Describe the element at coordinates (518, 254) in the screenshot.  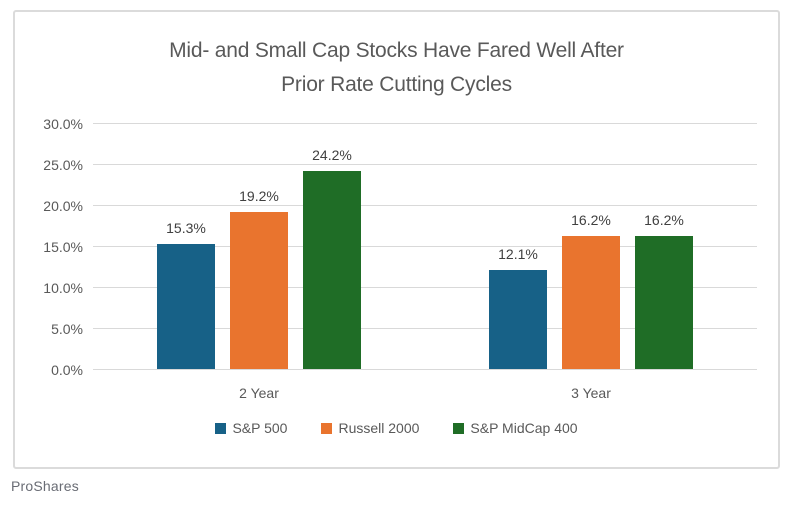
I see `bar-value-label-s-p-500-3-year: 12.1%` at that location.